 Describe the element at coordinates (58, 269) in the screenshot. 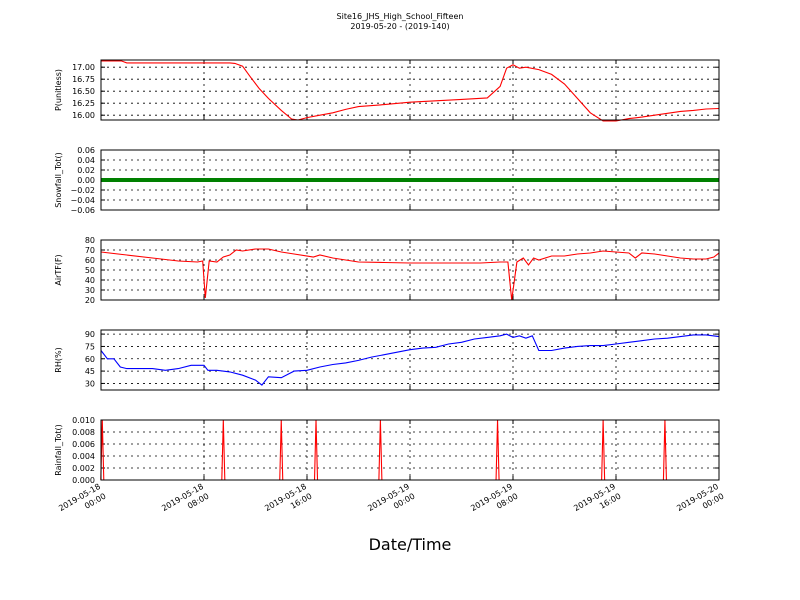

I see `y-axis-label: AirTF(F)` at that location.